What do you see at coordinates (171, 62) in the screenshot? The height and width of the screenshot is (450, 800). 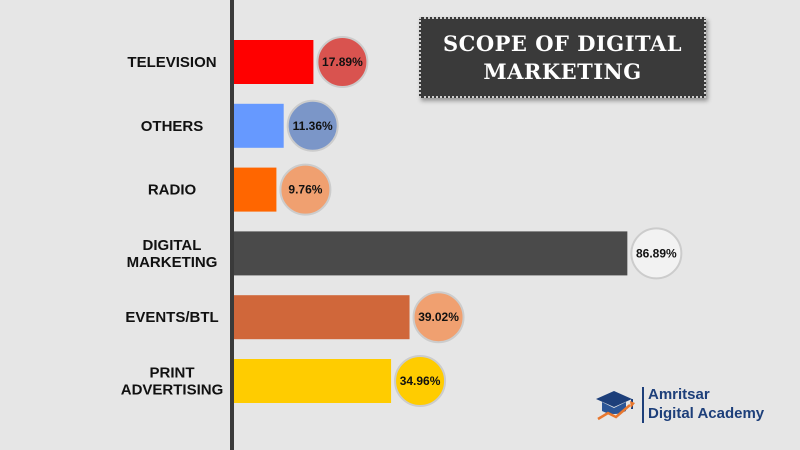 I see `category-label-0: TELEVISION` at bounding box center [171, 62].